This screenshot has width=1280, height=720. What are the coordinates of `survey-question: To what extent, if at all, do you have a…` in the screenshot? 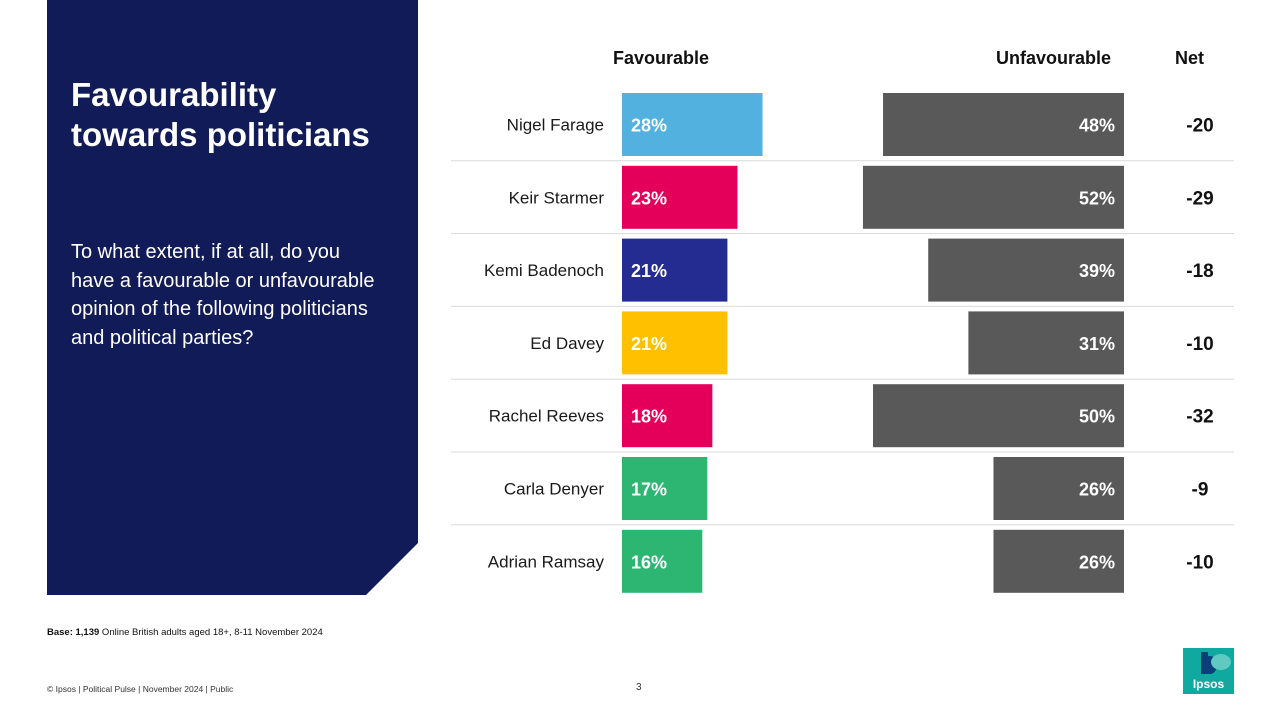 It's located at (223, 295).